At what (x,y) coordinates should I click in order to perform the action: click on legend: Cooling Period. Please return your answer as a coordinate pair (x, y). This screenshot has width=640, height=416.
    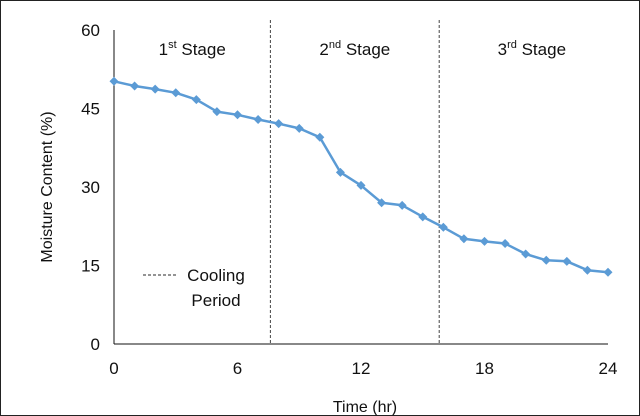
    Looking at the image, I should click on (194, 288).